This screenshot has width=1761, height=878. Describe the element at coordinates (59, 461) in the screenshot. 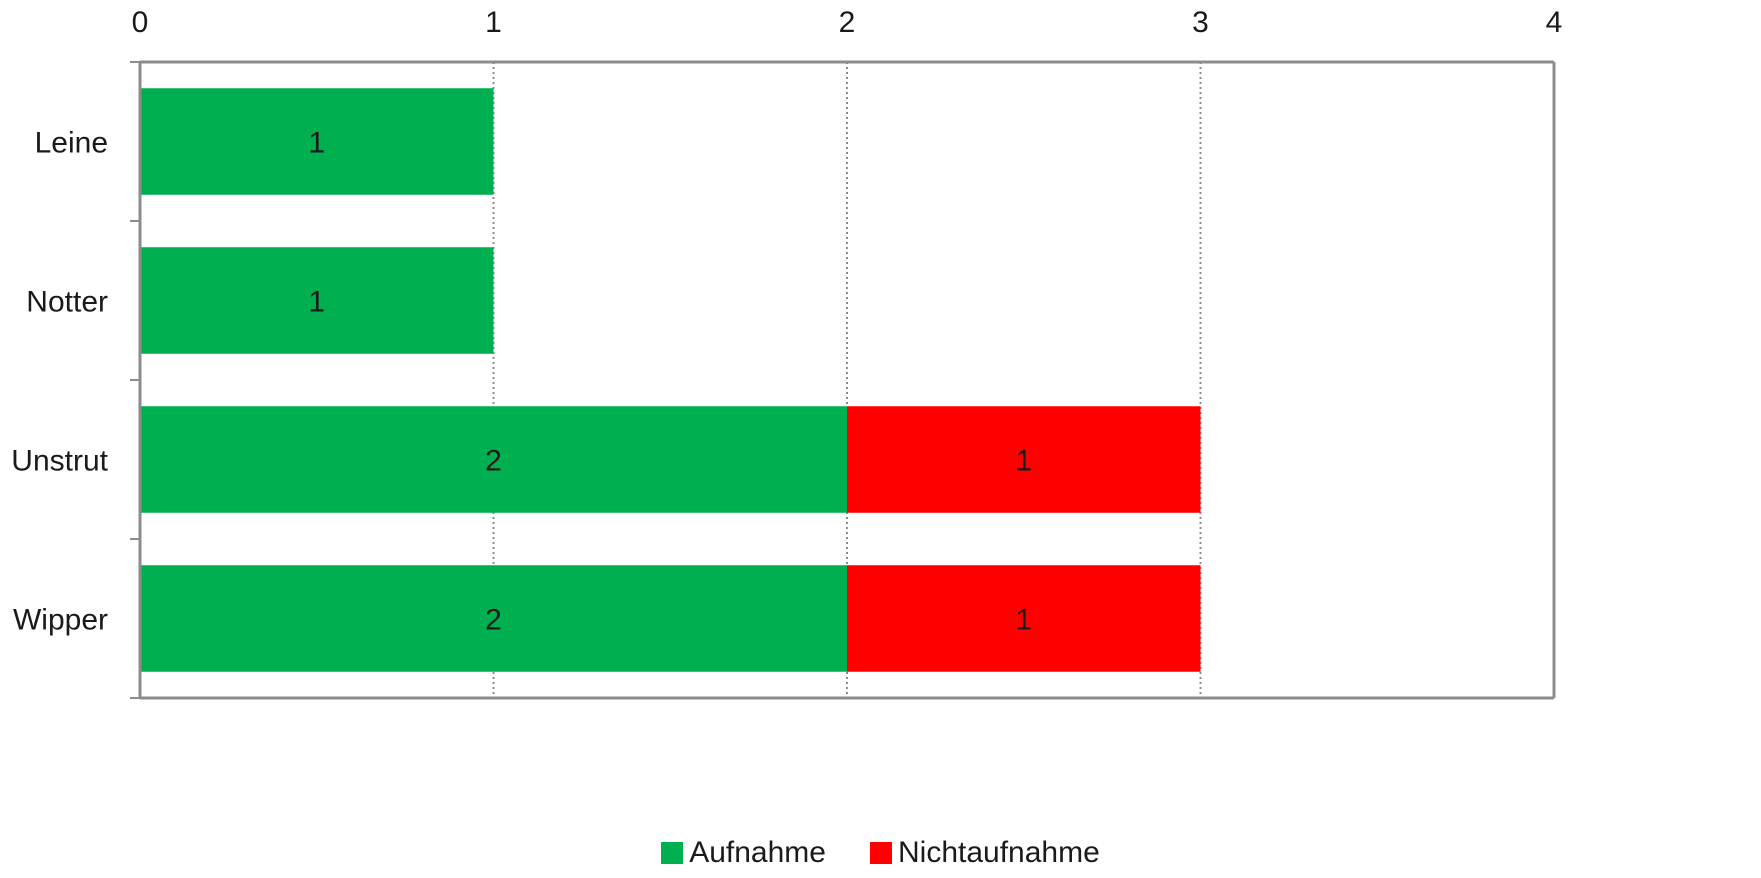

I see `category-label-unstrut: Unstrut` at that location.